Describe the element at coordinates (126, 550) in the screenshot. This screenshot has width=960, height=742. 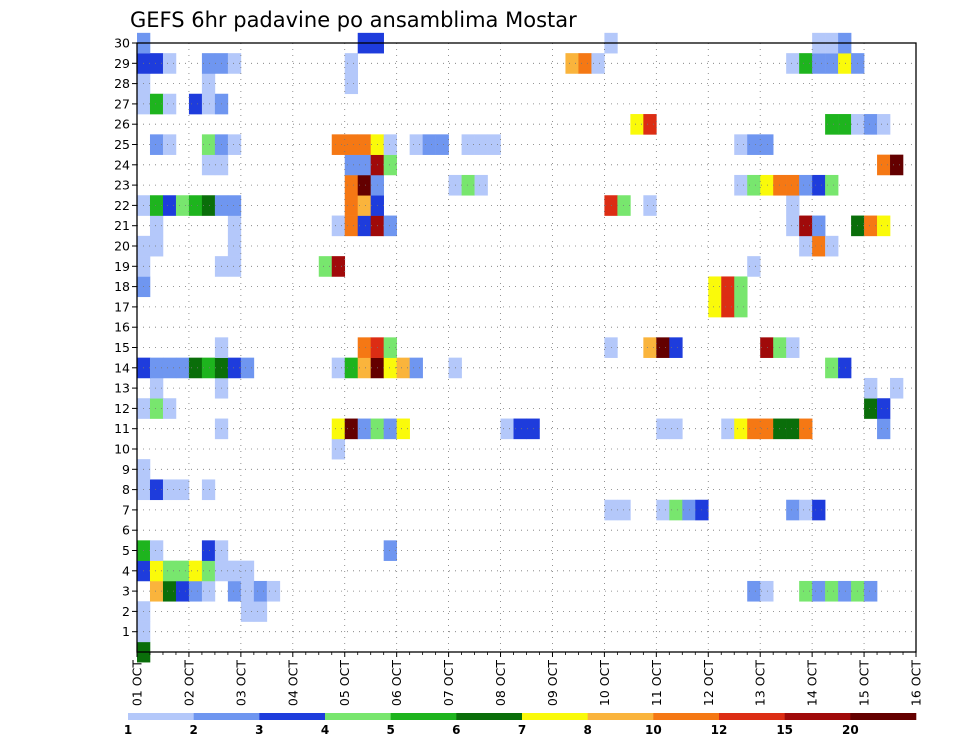
I see `y-tick-label: 5` at that location.